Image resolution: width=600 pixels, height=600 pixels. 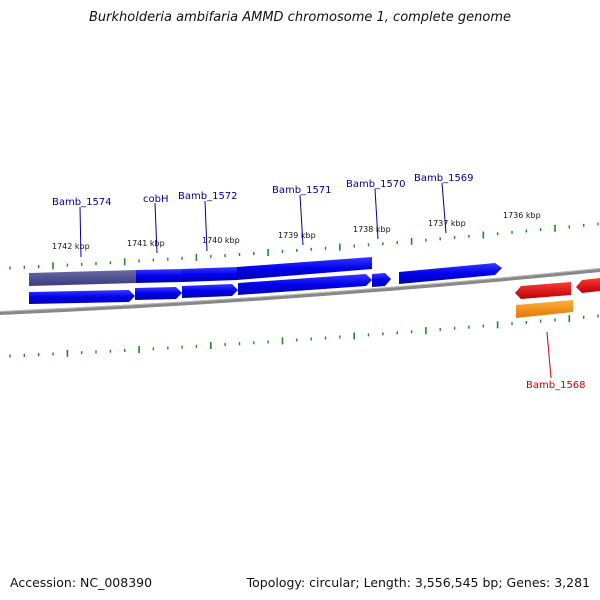 What do you see at coordinates (221, 240) in the screenshot?
I see `scale-label-1740: 1740 kbp` at bounding box center [221, 240].